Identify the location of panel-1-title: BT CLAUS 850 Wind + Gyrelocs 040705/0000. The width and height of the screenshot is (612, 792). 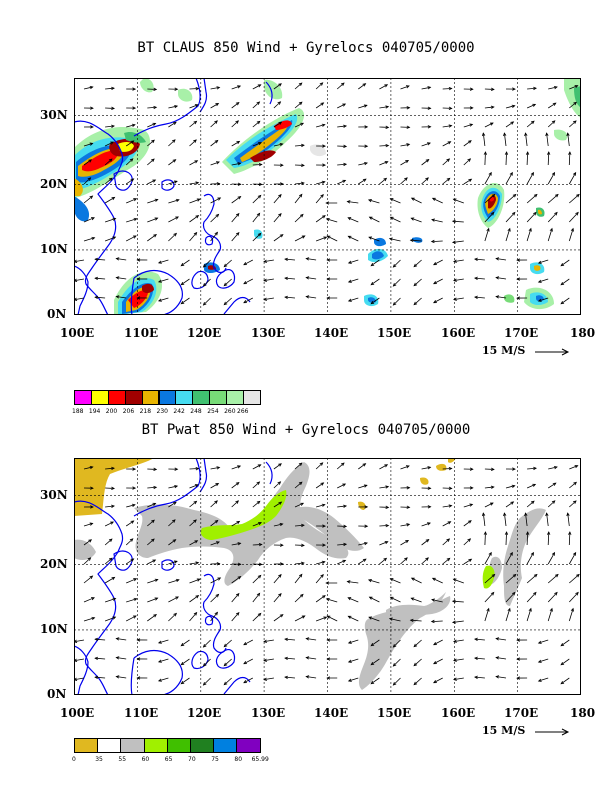
(306, 48).